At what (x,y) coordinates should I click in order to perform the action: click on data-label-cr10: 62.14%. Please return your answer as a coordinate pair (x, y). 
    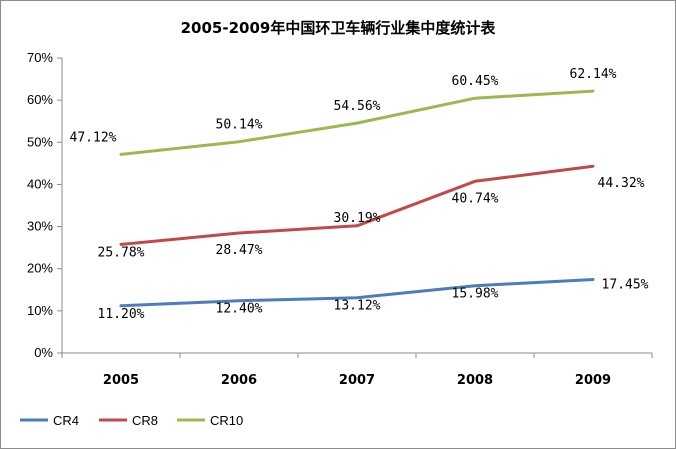
    Looking at the image, I should click on (593, 74).